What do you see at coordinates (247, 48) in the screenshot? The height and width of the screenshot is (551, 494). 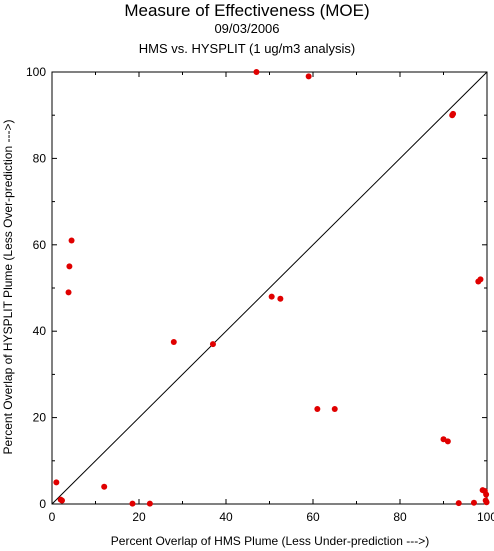 I see `chart-subtitle: HMS vs. HYSPLIT (1 ug/m3 analysis)` at bounding box center [247, 48].